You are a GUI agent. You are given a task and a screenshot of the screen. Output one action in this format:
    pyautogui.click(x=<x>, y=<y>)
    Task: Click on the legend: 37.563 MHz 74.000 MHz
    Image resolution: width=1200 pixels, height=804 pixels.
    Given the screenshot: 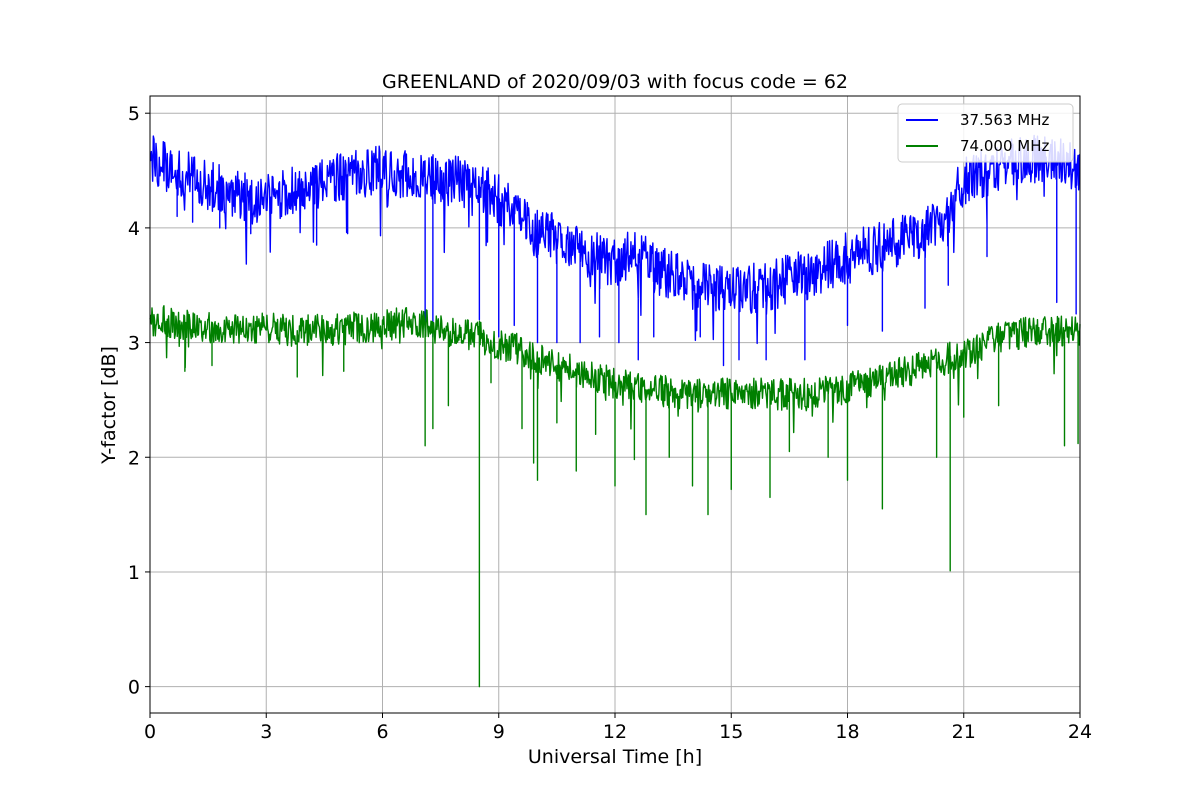 What is the action you would take?
    pyautogui.click(x=985, y=133)
    